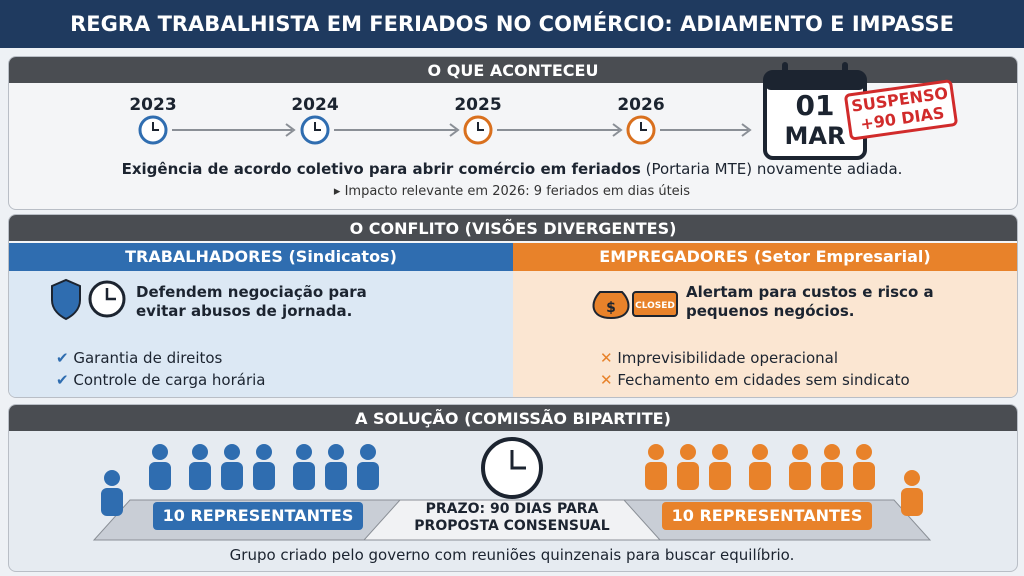  Describe the element at coordinates (770, 311) in the screenshot. I see `statement-line: pequenos negócios.` at that location.